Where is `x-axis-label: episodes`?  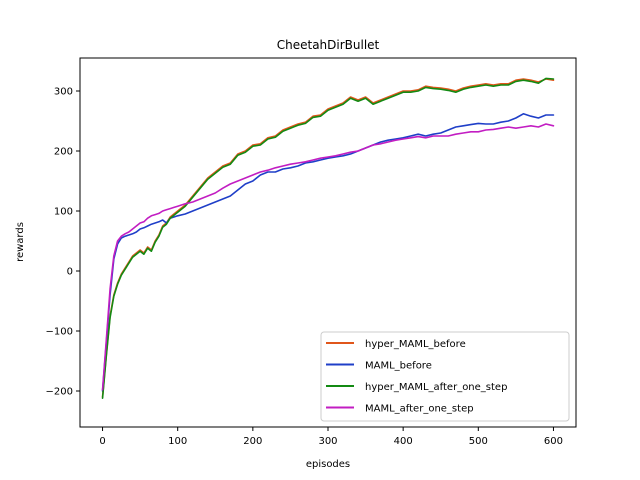
x-axis-label: episodes is located at coordinates (328, 464).